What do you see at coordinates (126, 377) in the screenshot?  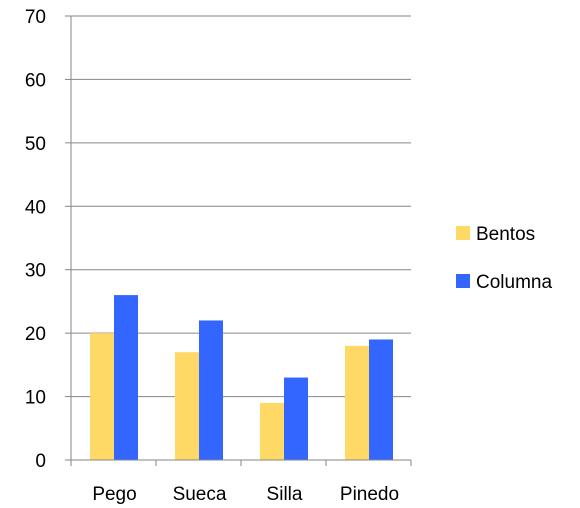 I see `bar-columna-pego` at bounding box center [126, 377].